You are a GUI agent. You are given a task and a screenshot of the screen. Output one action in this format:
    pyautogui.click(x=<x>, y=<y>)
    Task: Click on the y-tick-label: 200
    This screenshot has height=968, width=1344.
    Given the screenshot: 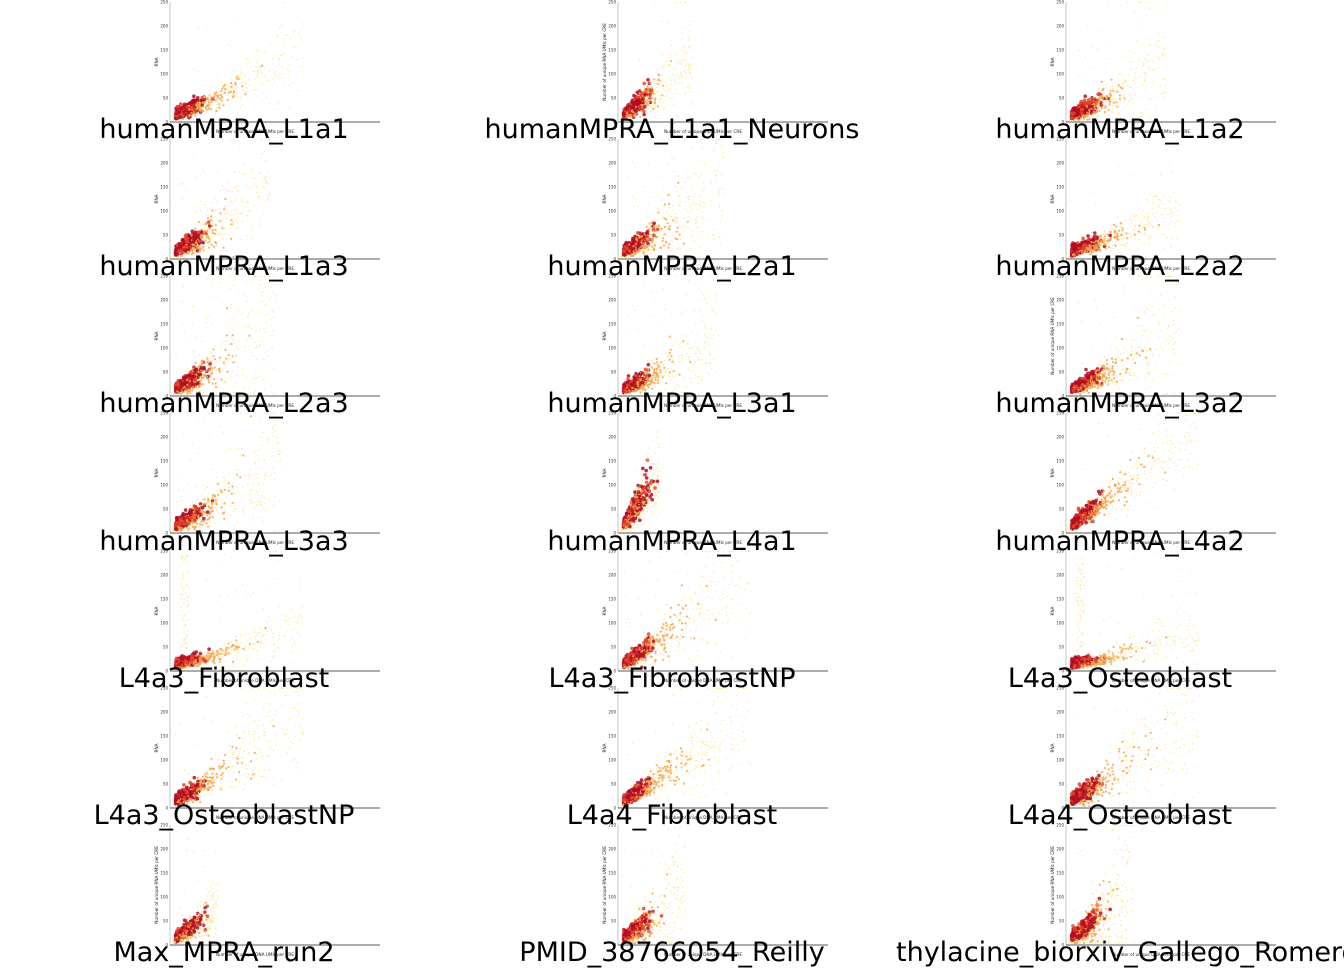 What is the action you would take?
    pyautogui.click(x=164, y=163)
    